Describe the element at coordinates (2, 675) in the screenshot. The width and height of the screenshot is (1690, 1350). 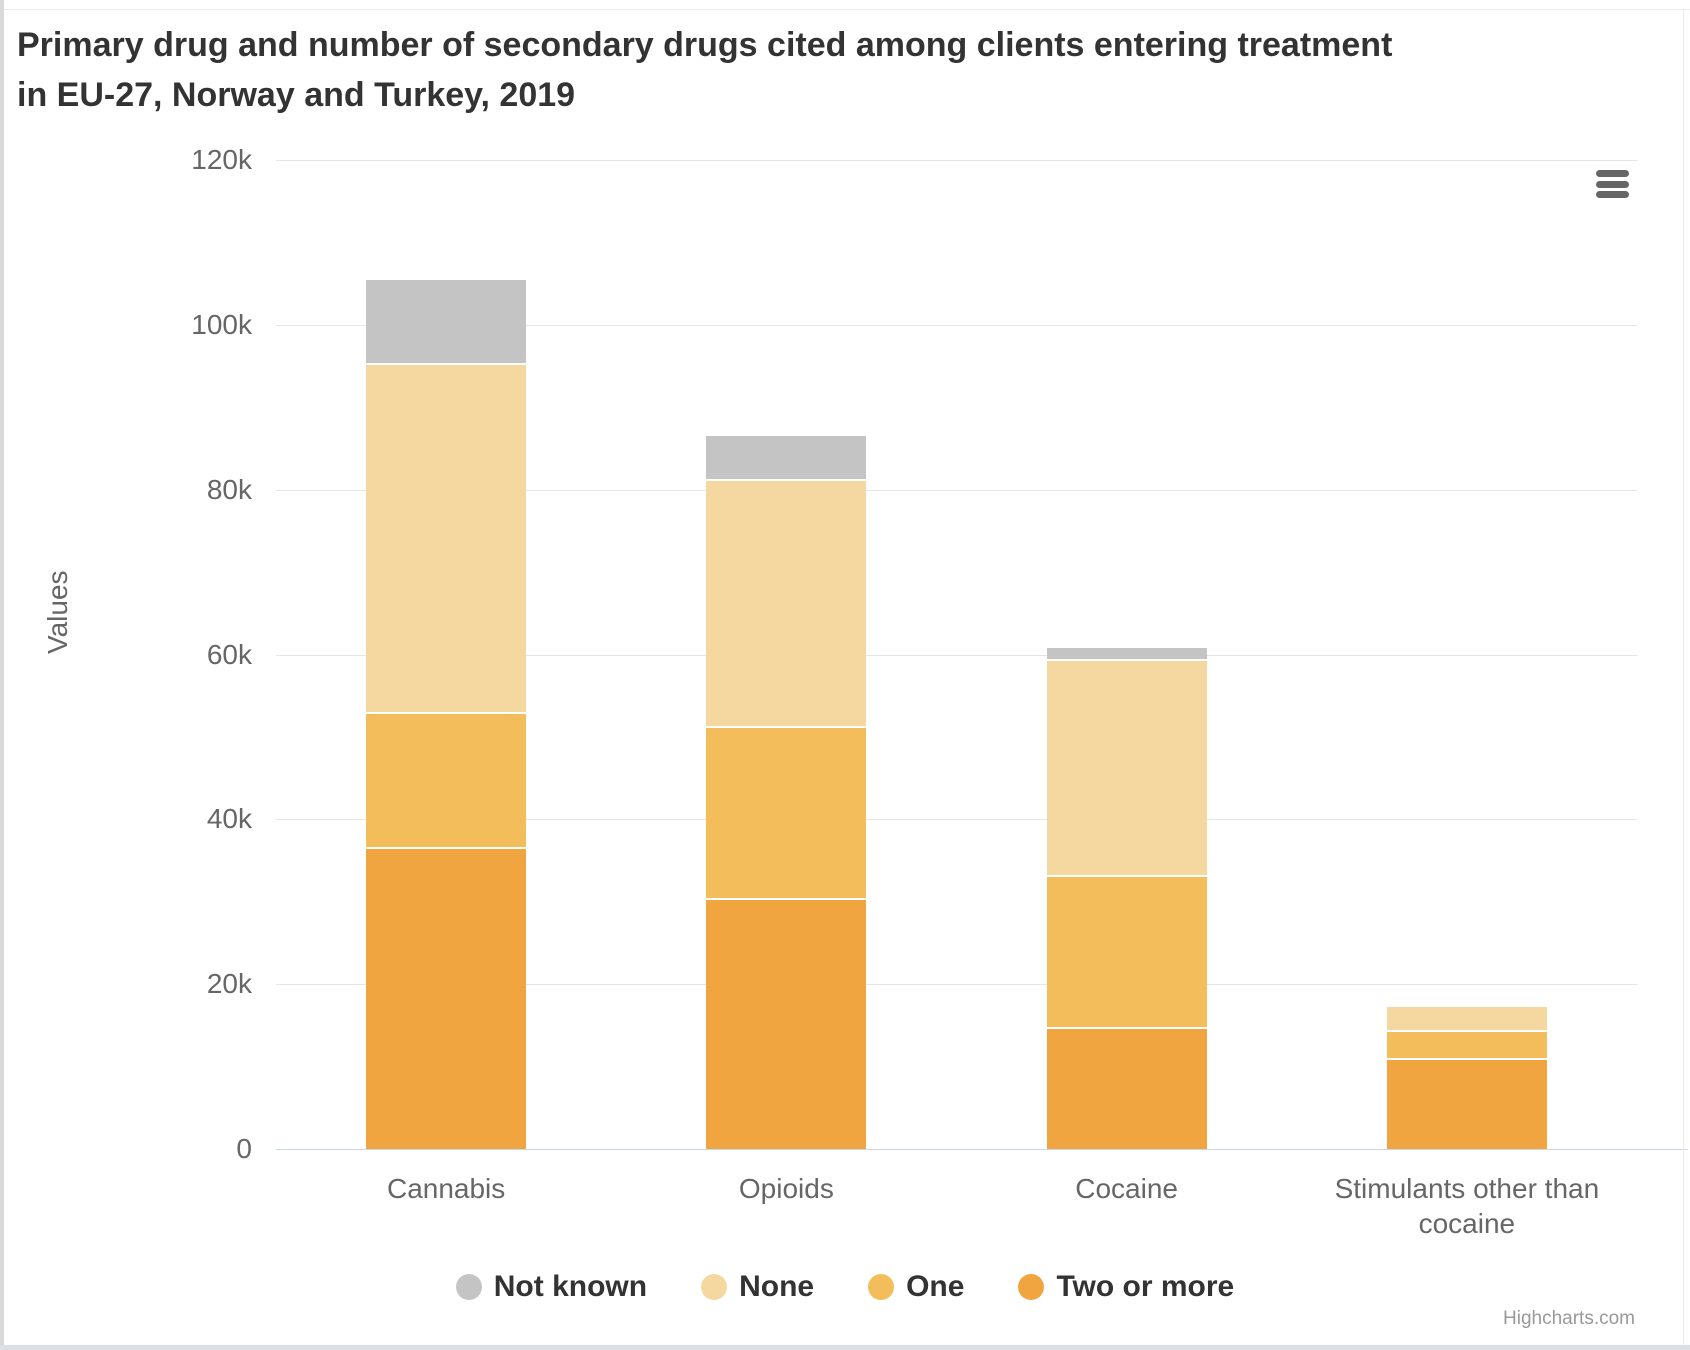
I see `page-edge-left` at that location.